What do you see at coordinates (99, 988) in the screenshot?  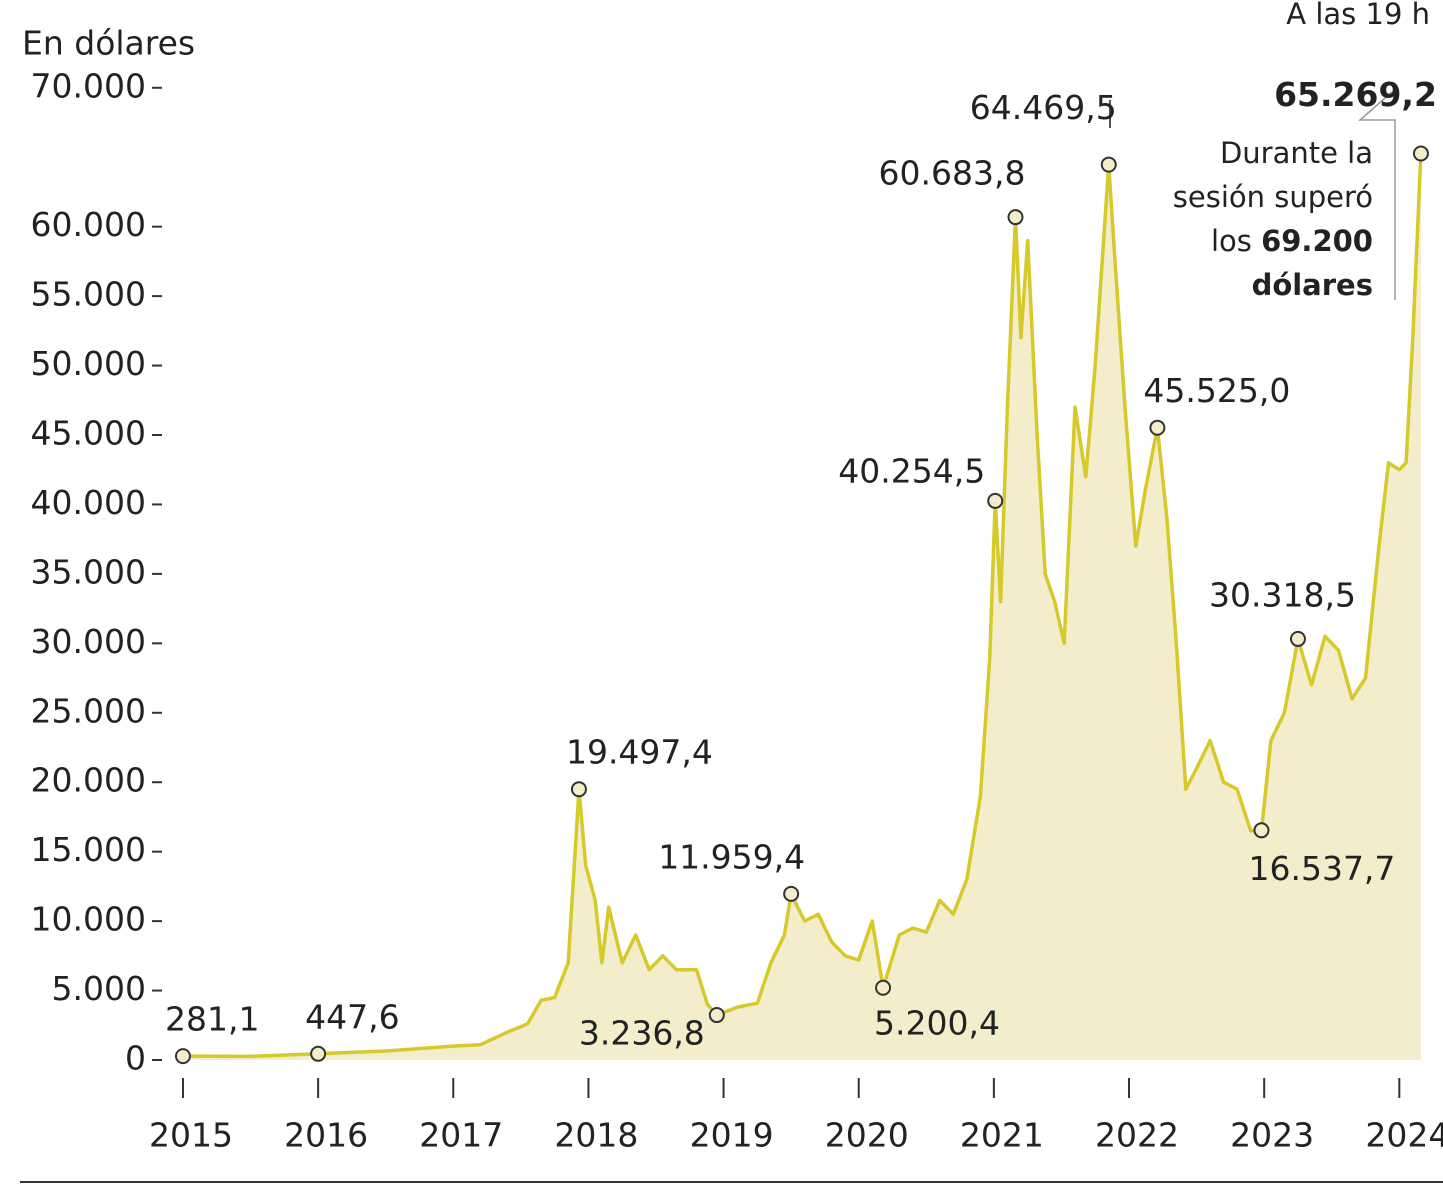 I see `y-tick-label: 5.000` at bounding box center [99, 988].